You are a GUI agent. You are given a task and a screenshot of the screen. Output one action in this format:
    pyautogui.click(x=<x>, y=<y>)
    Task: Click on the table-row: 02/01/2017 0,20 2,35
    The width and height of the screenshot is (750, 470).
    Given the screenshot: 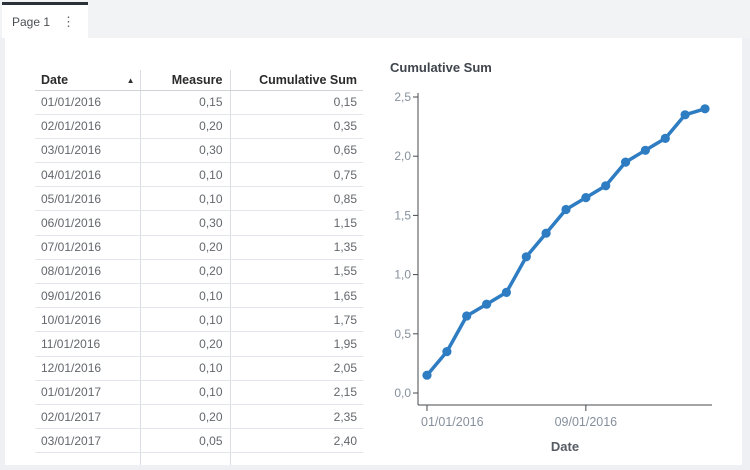 What is the action you would take?
    pyautogui.click(x=199, y=417)
    